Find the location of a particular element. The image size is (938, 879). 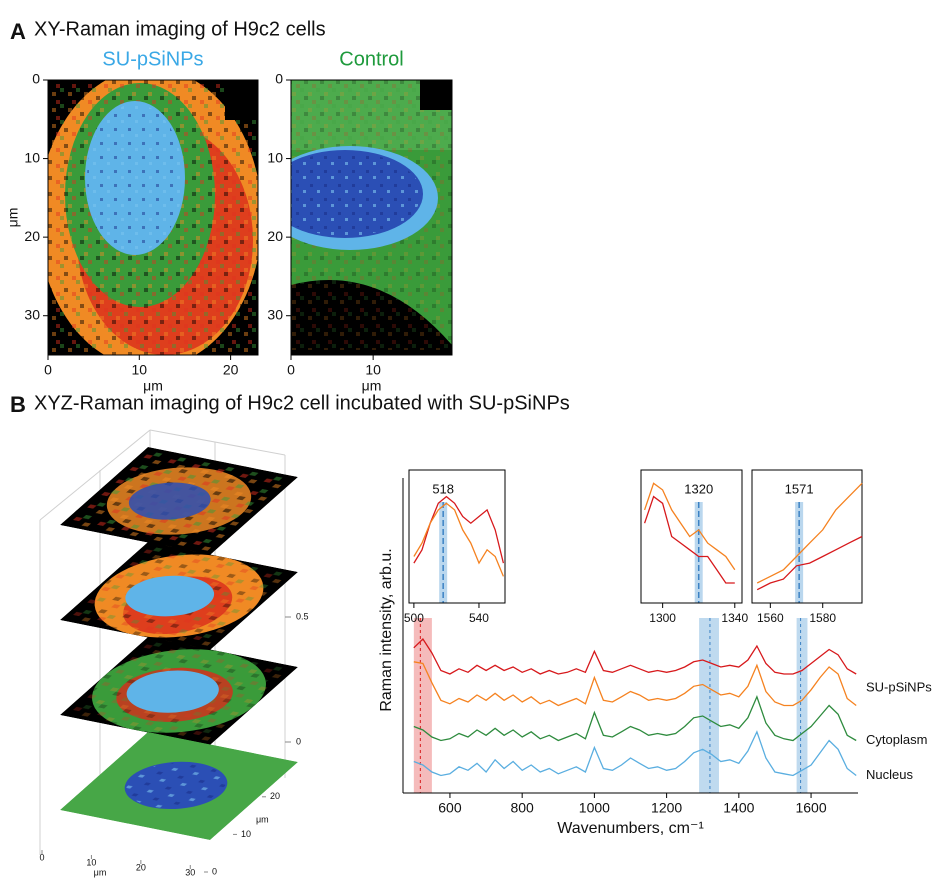

x-tick-label: 1580 is located at coordinates (822, 618).